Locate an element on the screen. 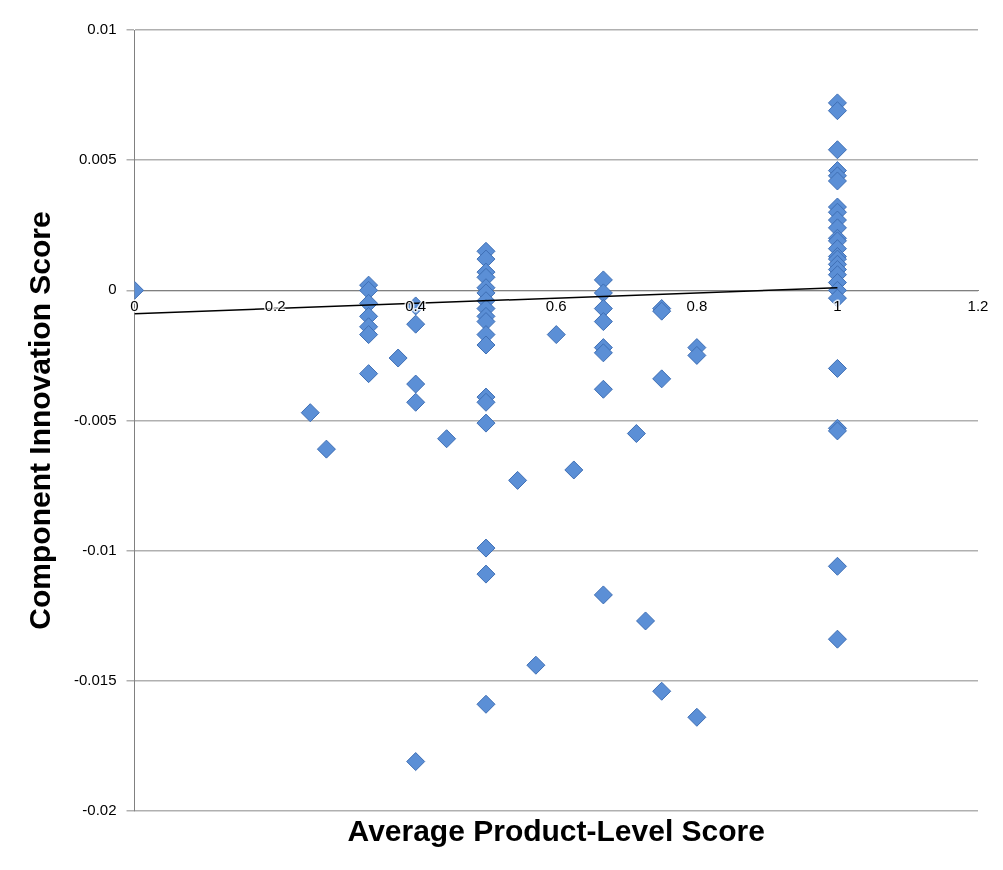 The height and width of the screenshot is (870, 1003). y-tick-label: 0.005 is located at coordinates (97, 159).